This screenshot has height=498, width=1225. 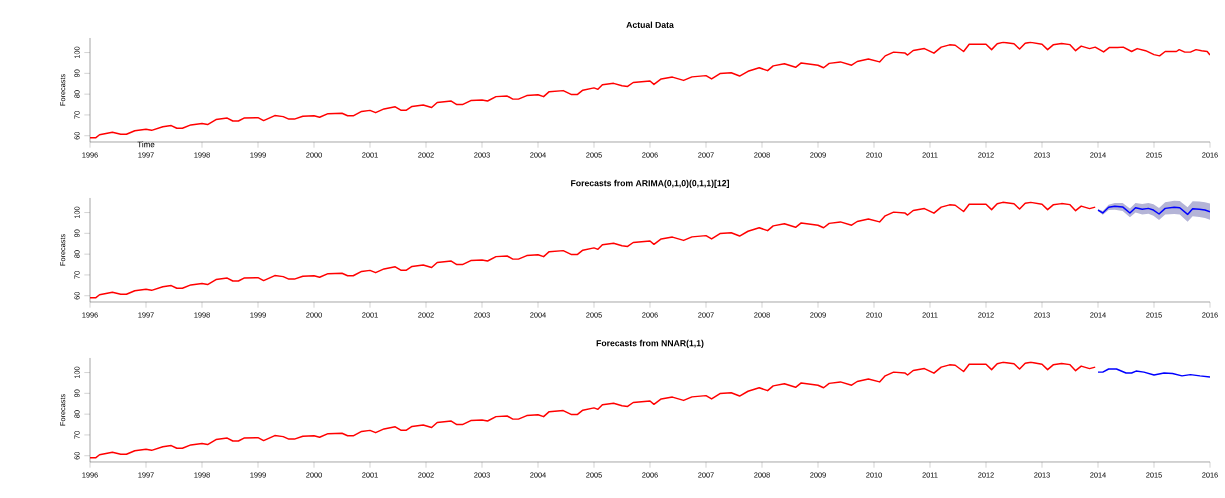 What do you see at coordinates (650, 24) in the screenshot?
I see `chart-title: Actual Data` at bounding box center [650, 24].